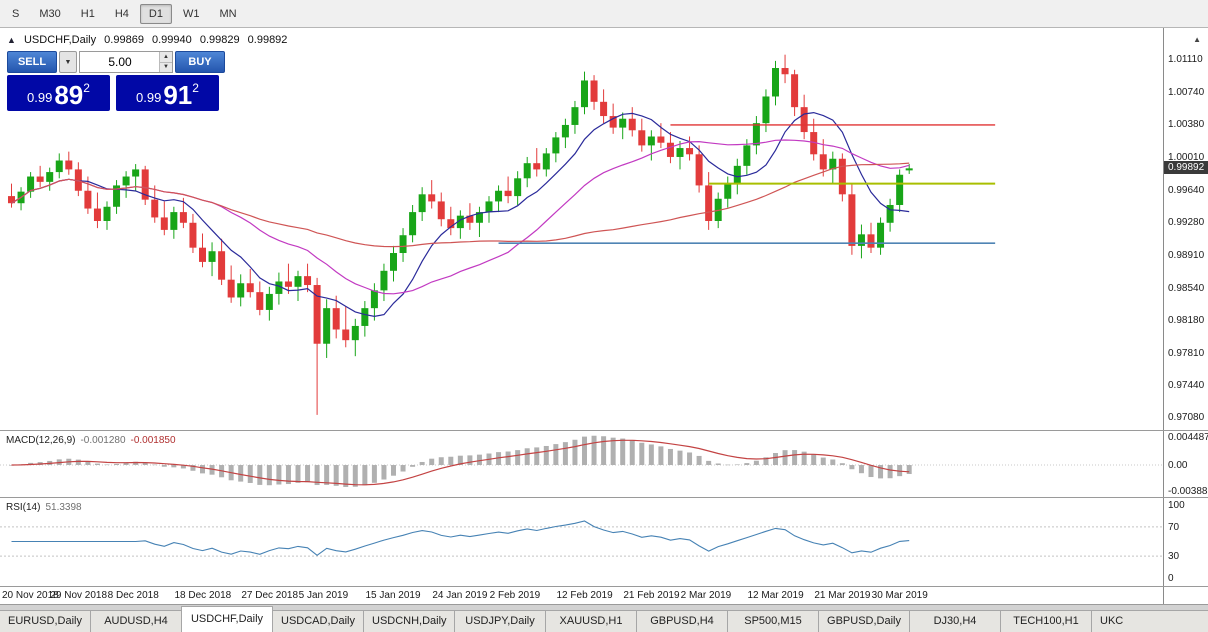  Describe the element at coordinates (1186, 353) in the screenshot. I see `price-axis-label: 0.97810` at that location.